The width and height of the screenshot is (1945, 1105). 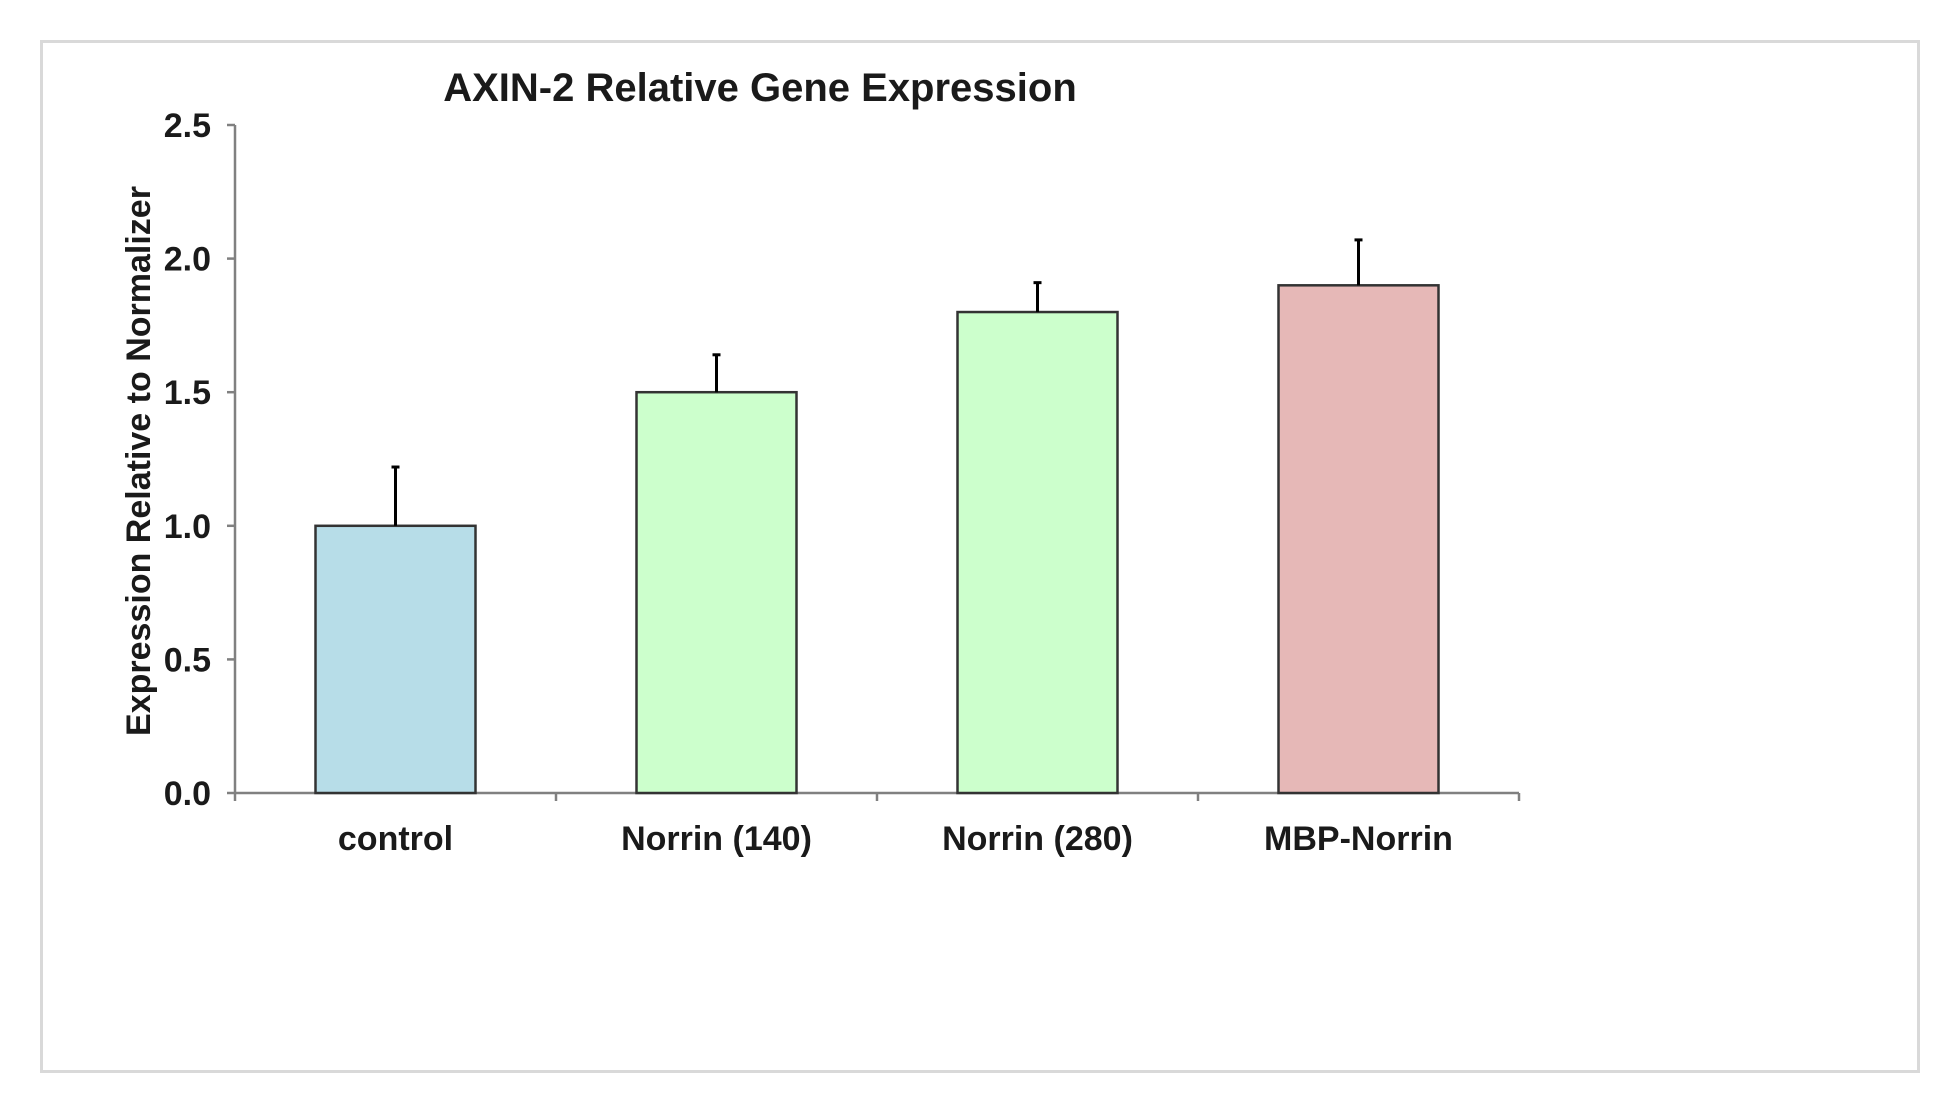 What do you see at coordinates (187, 393) in the screenshot?
I see `y-tick-label: 1.5` at bounding box center [187, 393].